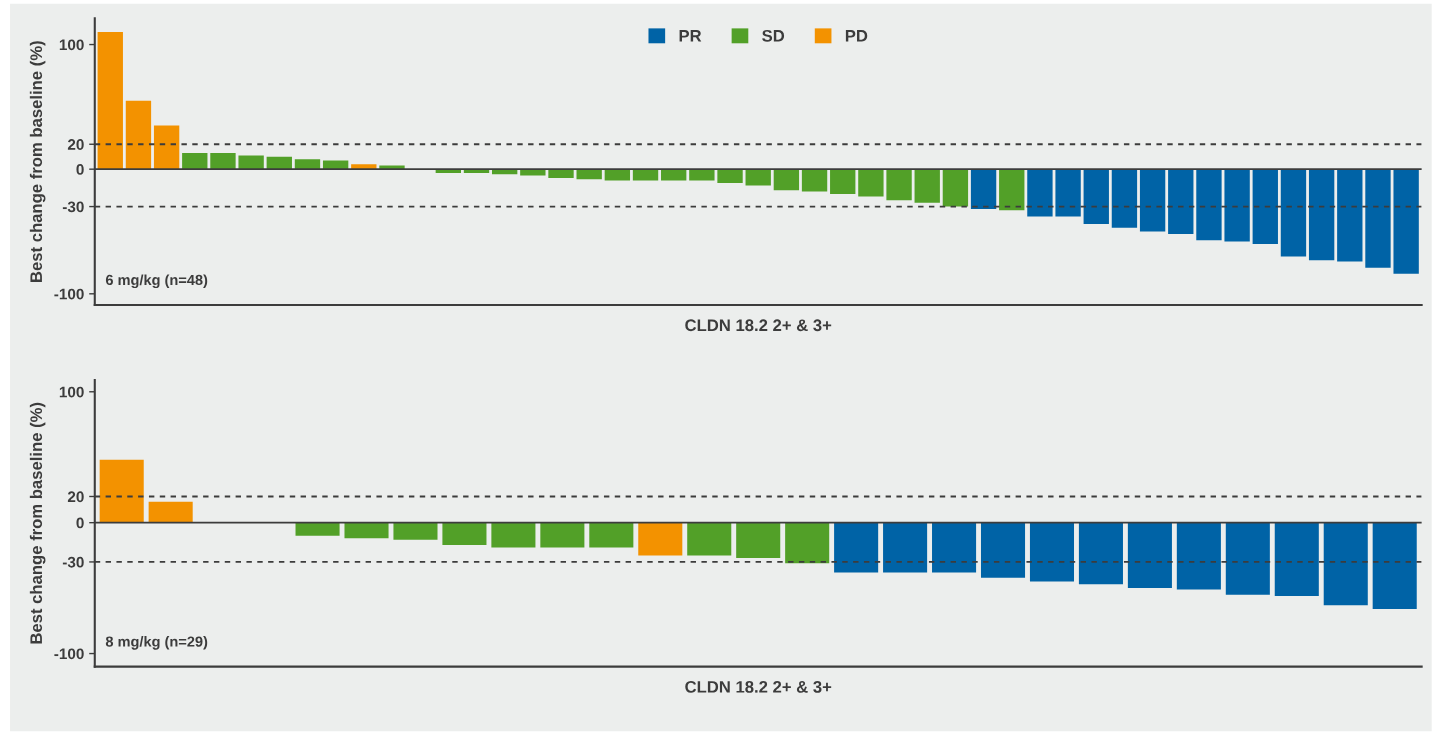 The width and height of the screenshot is (1436, 735). I want to click on annotation: 8 mg/kg (n=29), so click(156, 643).